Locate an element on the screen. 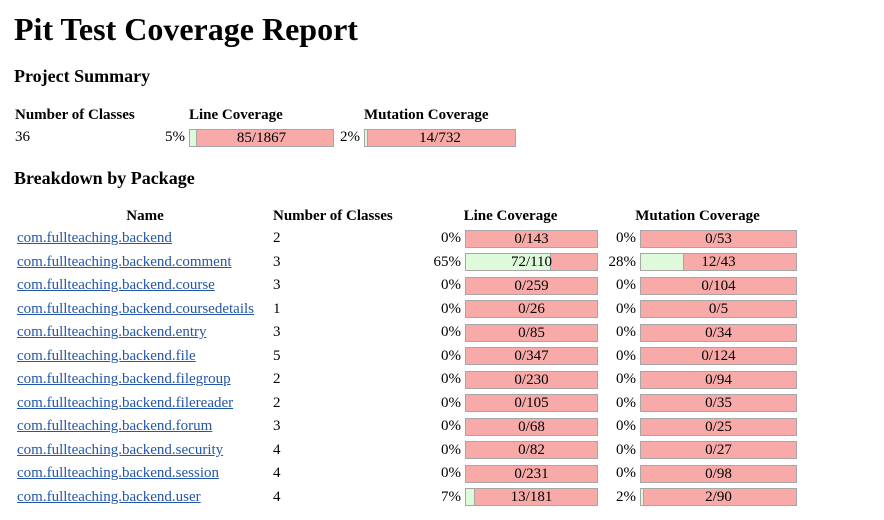 The height and width of the screenshot is (520, 884). summary-mutation-coverage-fill is located at coordinates (366, 137).